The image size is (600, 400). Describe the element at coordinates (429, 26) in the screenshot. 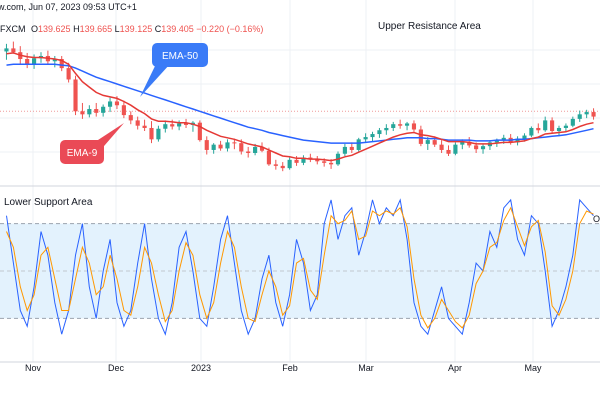

I see `upper-resistance-label: Upper Resistance Area` at that location.